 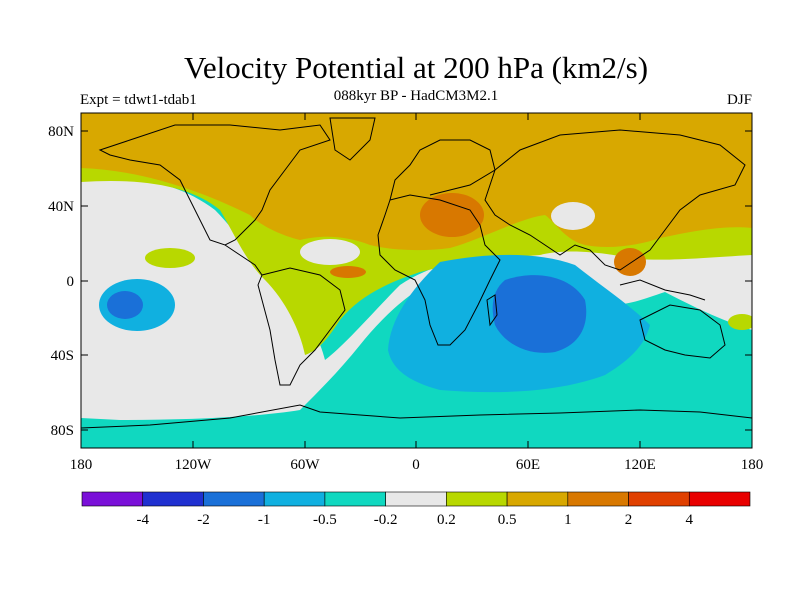 What do you see at coordinates (386, 520) in the screenshot?
I see `colorbar-label: -0.2` at bounding box center [386, 520].